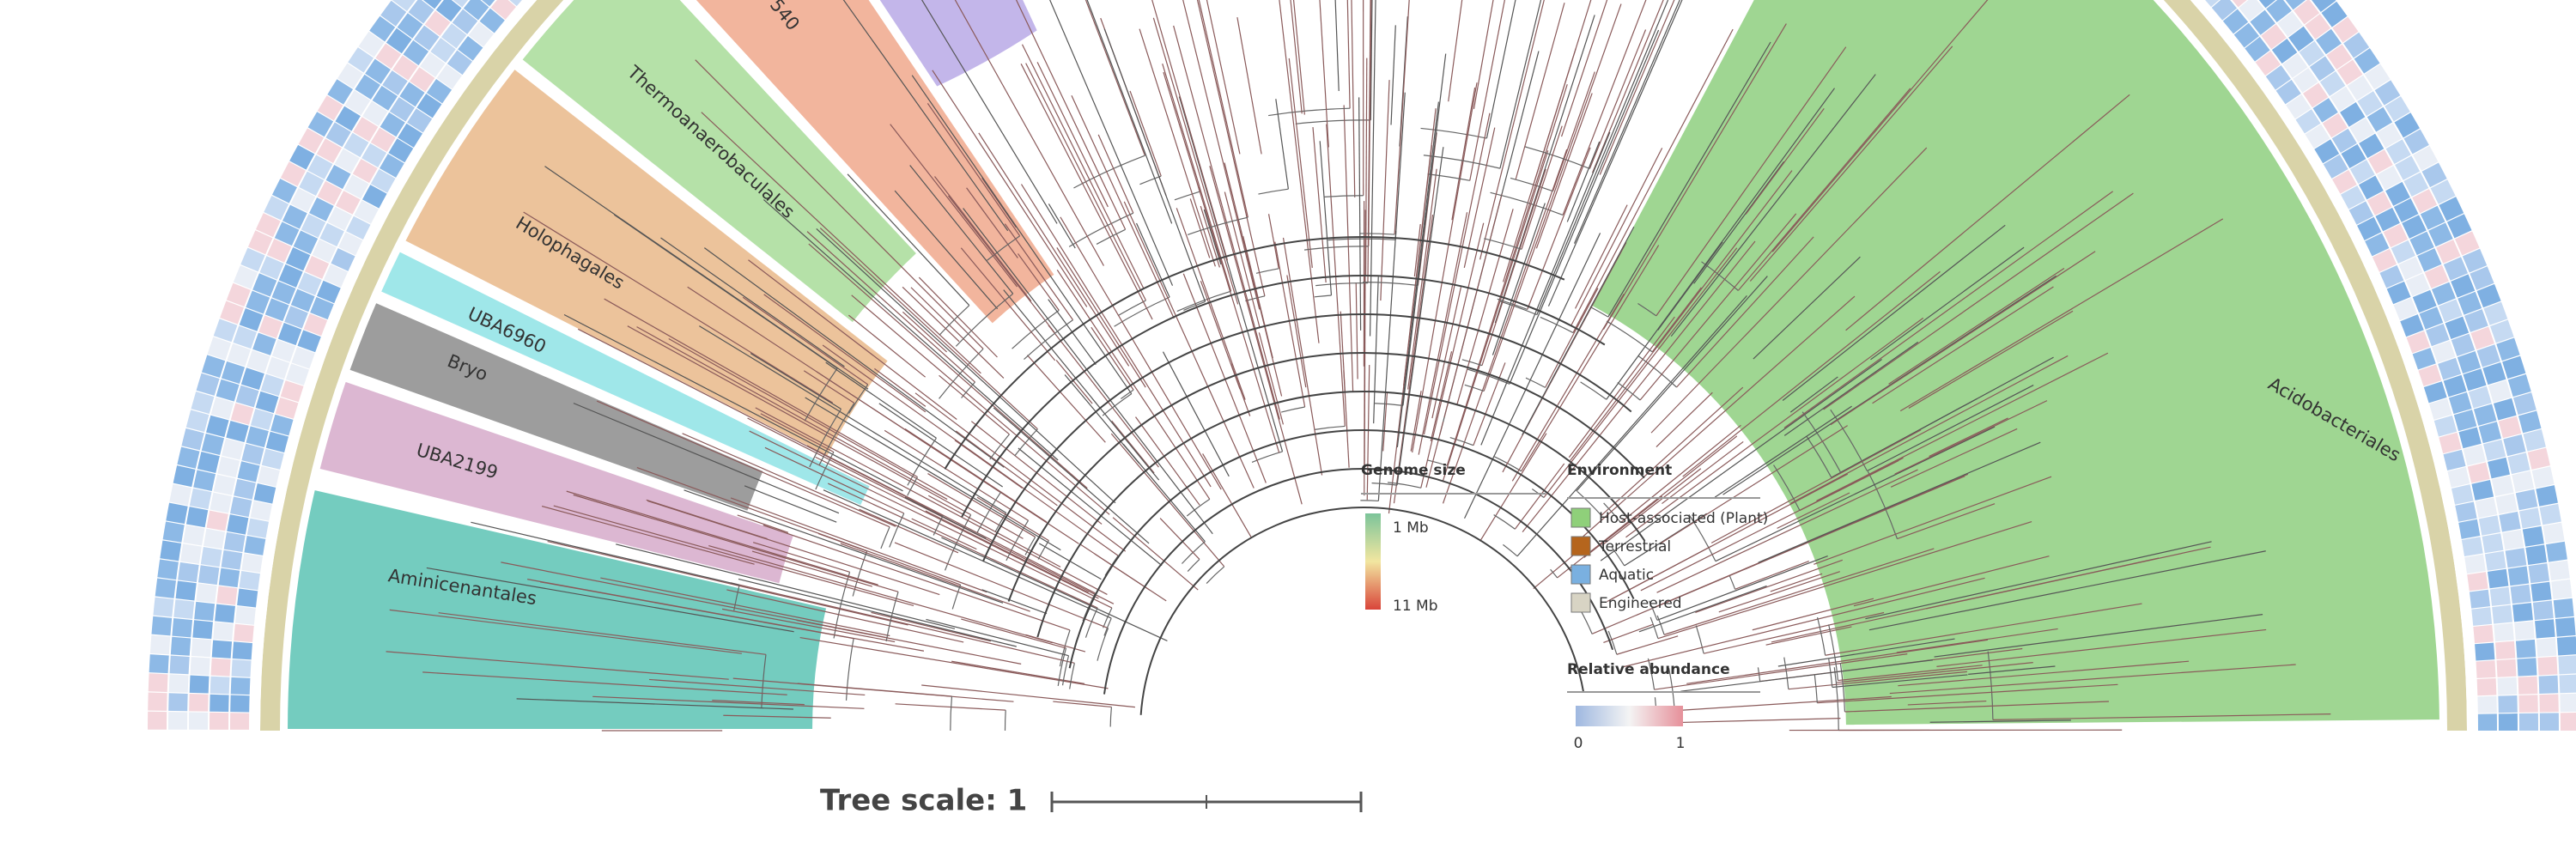  I want to click on legend-item: Aquatic, so click(1627, 575).